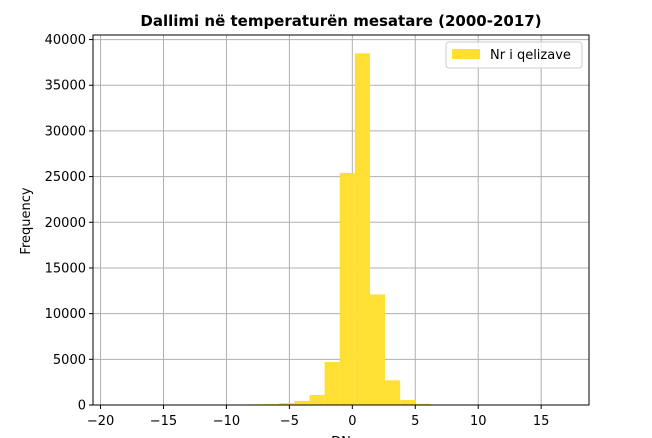 The height and width of the screenshot is (438, 652). What do you see at coordinates (415, 421) in the screenshot?
I see `x-tick-label: 5` at bounding box center [415, 421].